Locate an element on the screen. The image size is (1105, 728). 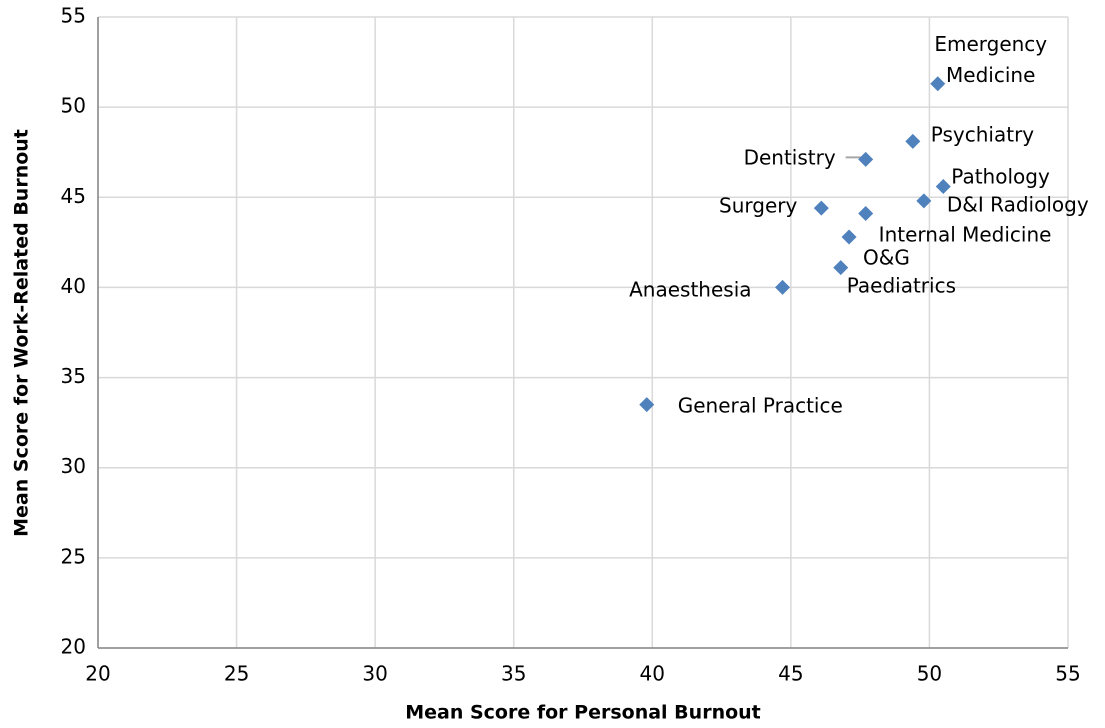
point-label: Emergency Medicine is located at coordinates (991, 59).